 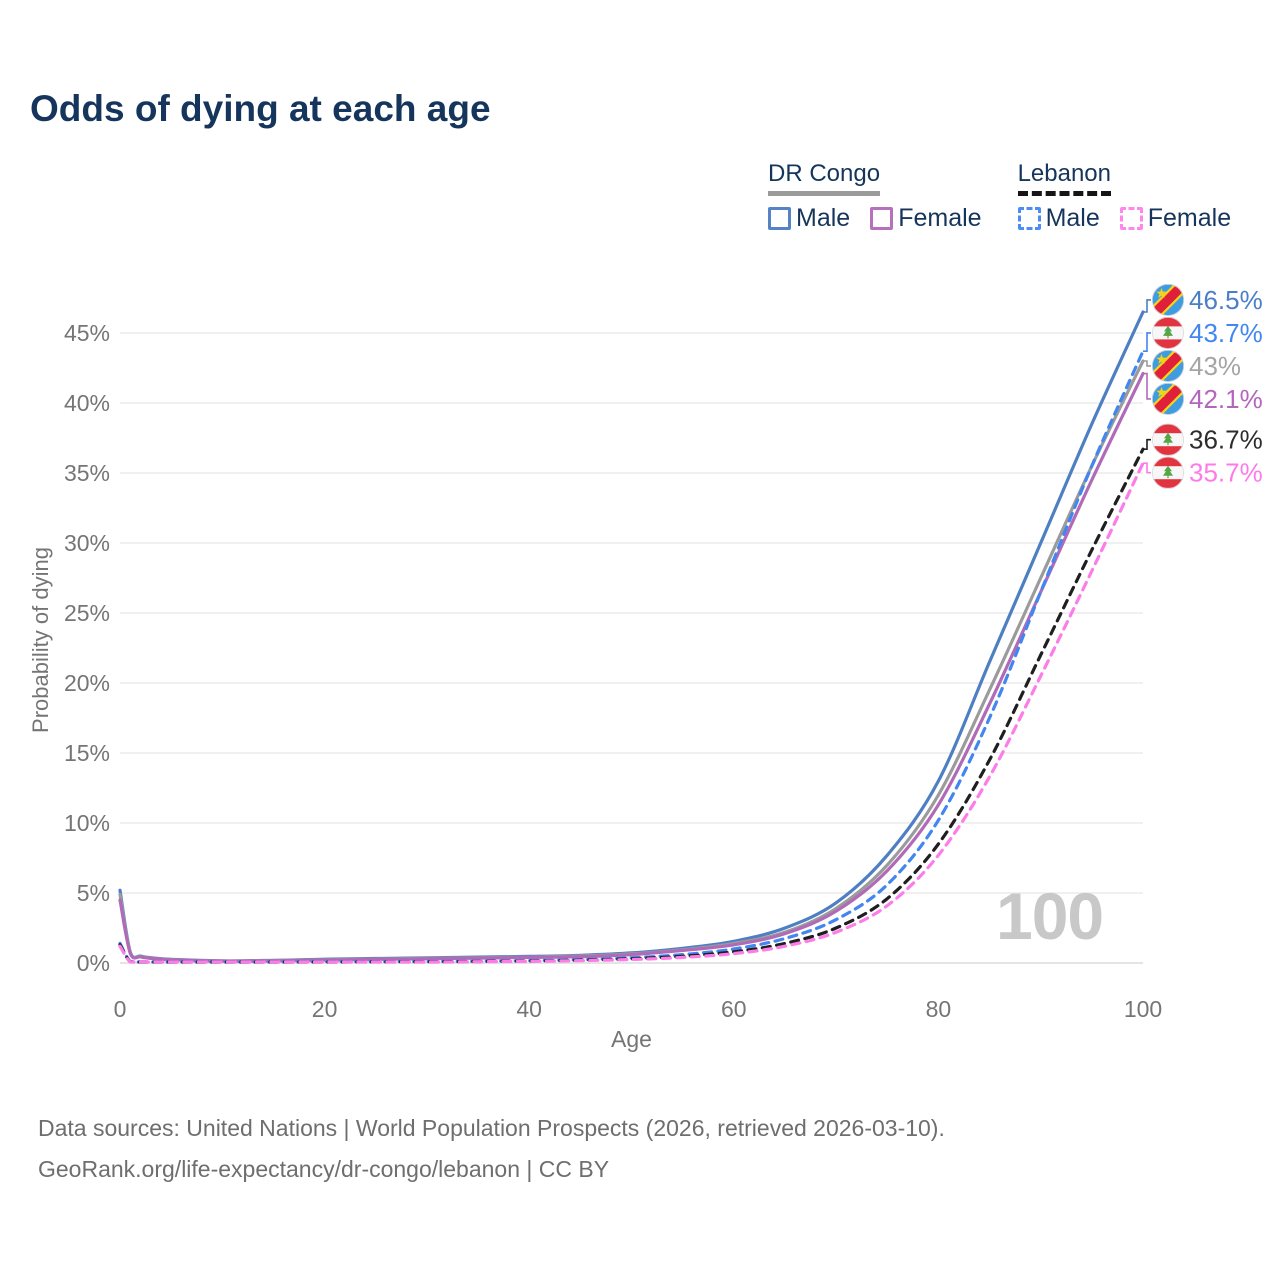 I want to click on y-tick-label: 25%, so click(x=87, y=613).